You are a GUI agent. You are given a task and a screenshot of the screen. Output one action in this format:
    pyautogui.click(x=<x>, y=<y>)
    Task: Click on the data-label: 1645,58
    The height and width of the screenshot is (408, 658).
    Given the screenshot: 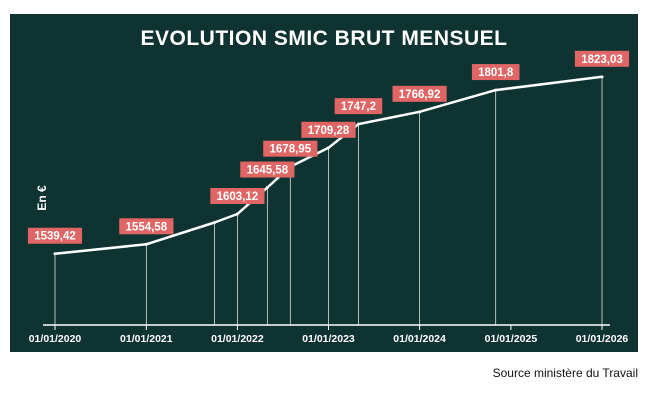 What is the action you would take?
    pyautogui.click(x=268, y=171)
    